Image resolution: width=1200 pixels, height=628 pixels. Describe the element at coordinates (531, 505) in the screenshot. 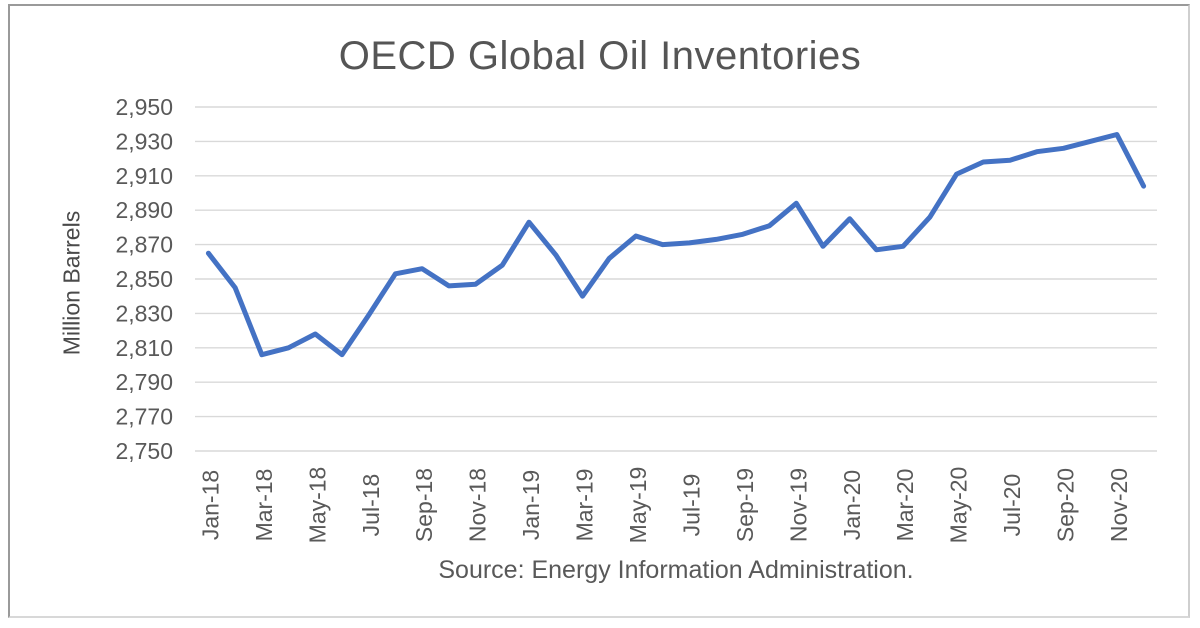

I see `x-tick-label: Jan-19` at that location.